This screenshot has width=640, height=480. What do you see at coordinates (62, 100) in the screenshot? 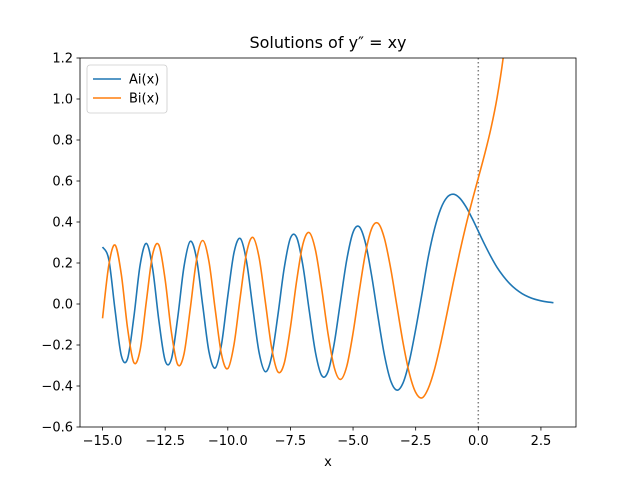
I see `y-tick-label: 1.0` at bounding box center [62, 100].